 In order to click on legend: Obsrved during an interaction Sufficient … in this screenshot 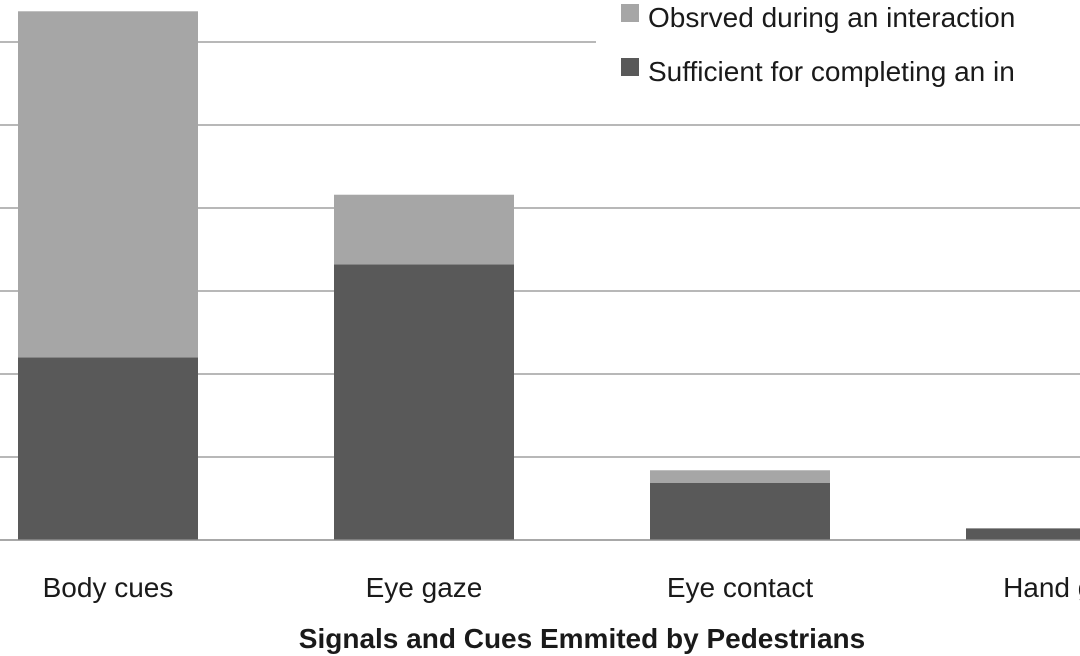, I will do `click(818, 44)`.